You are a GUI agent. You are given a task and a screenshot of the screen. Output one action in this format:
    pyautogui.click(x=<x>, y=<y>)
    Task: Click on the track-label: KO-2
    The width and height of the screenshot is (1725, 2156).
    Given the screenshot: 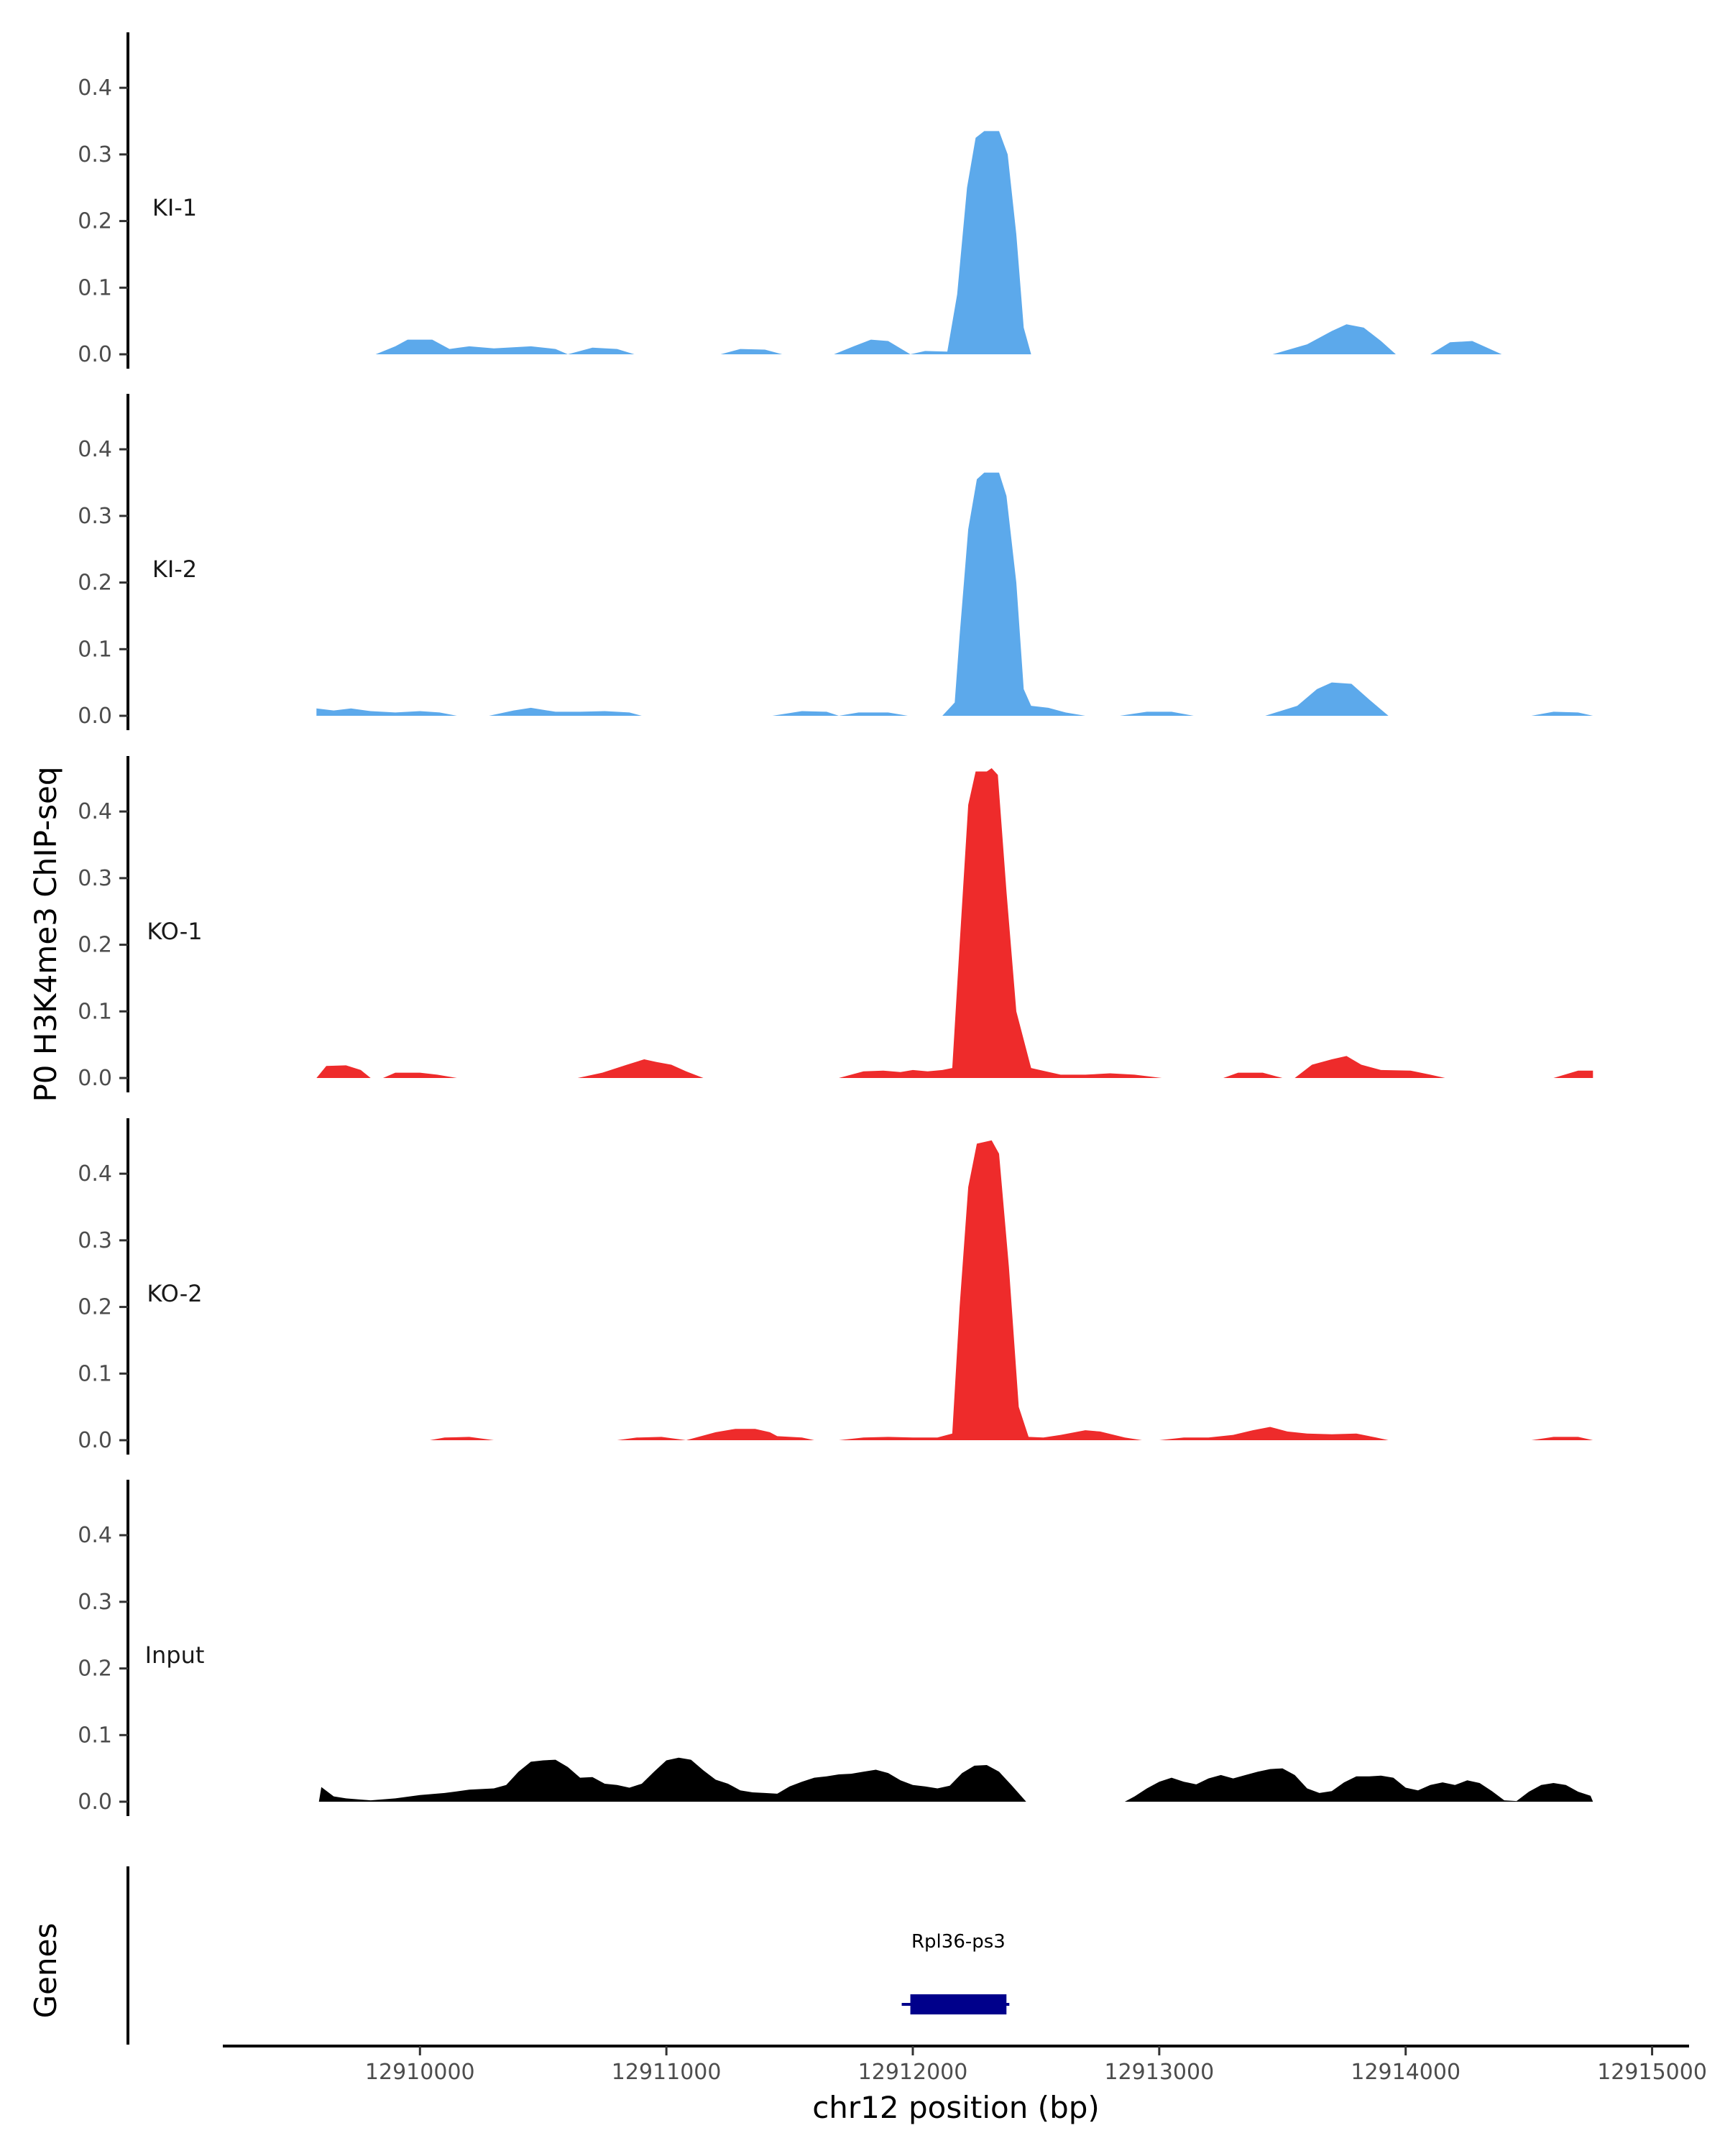 What is the action you would take?
    pyautogui.click(x=174, y=1293)
    